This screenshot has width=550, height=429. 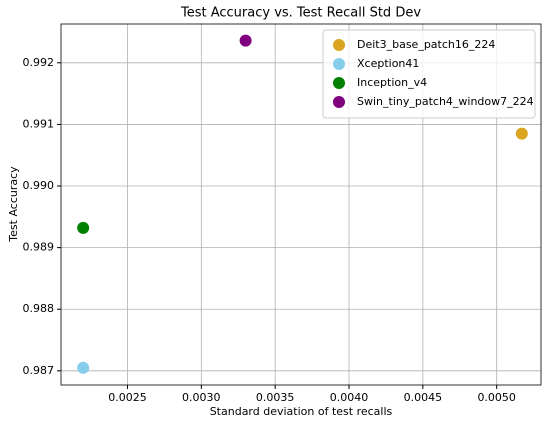 I want to click on x-tick-label: 0.0035, so click(x=275, y=397).